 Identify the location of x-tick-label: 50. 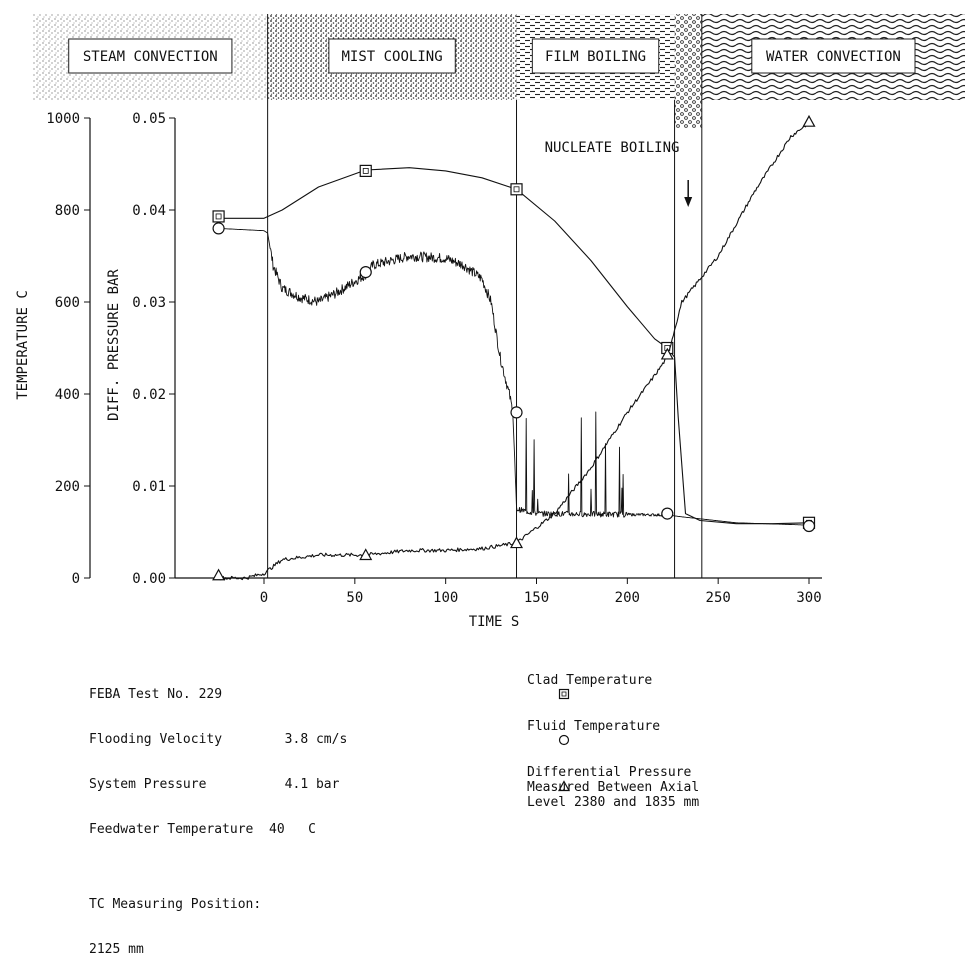
(354, 598).